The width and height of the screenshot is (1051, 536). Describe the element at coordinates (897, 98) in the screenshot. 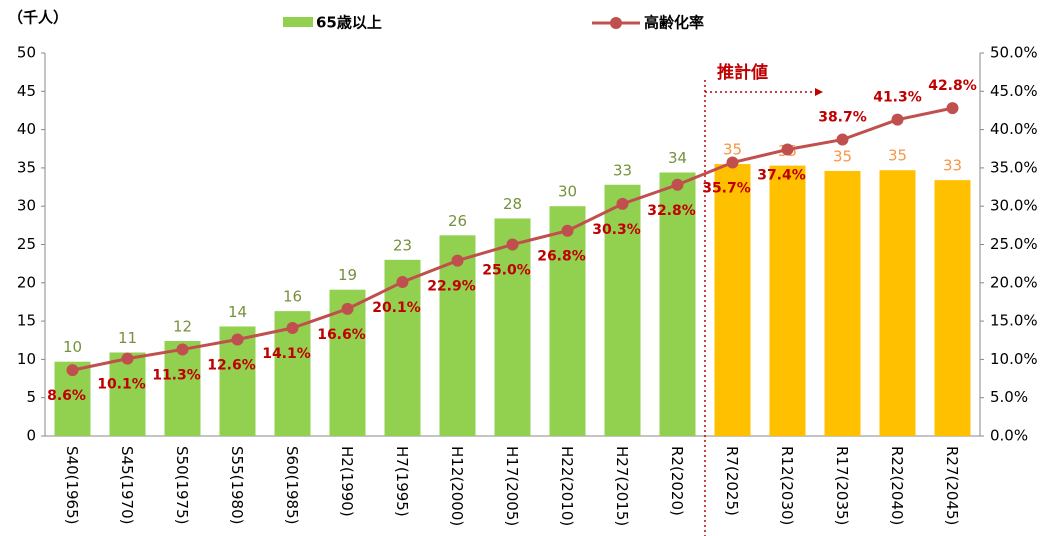

I see `line-label: 41.3%` at that location.